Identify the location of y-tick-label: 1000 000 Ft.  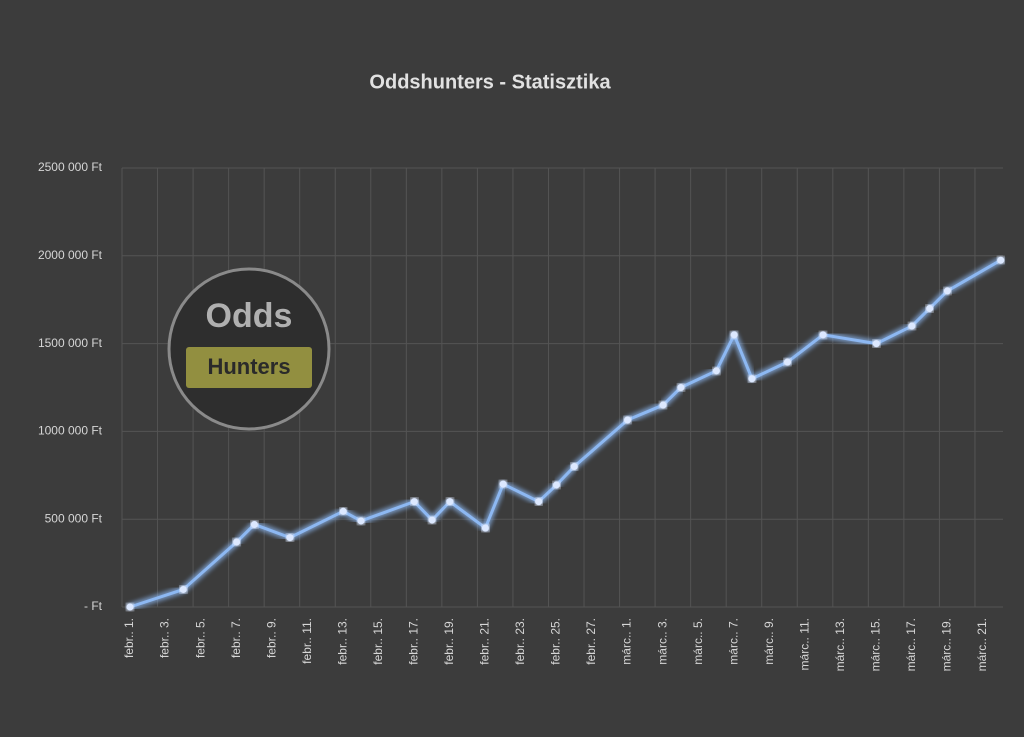
(70, 431).